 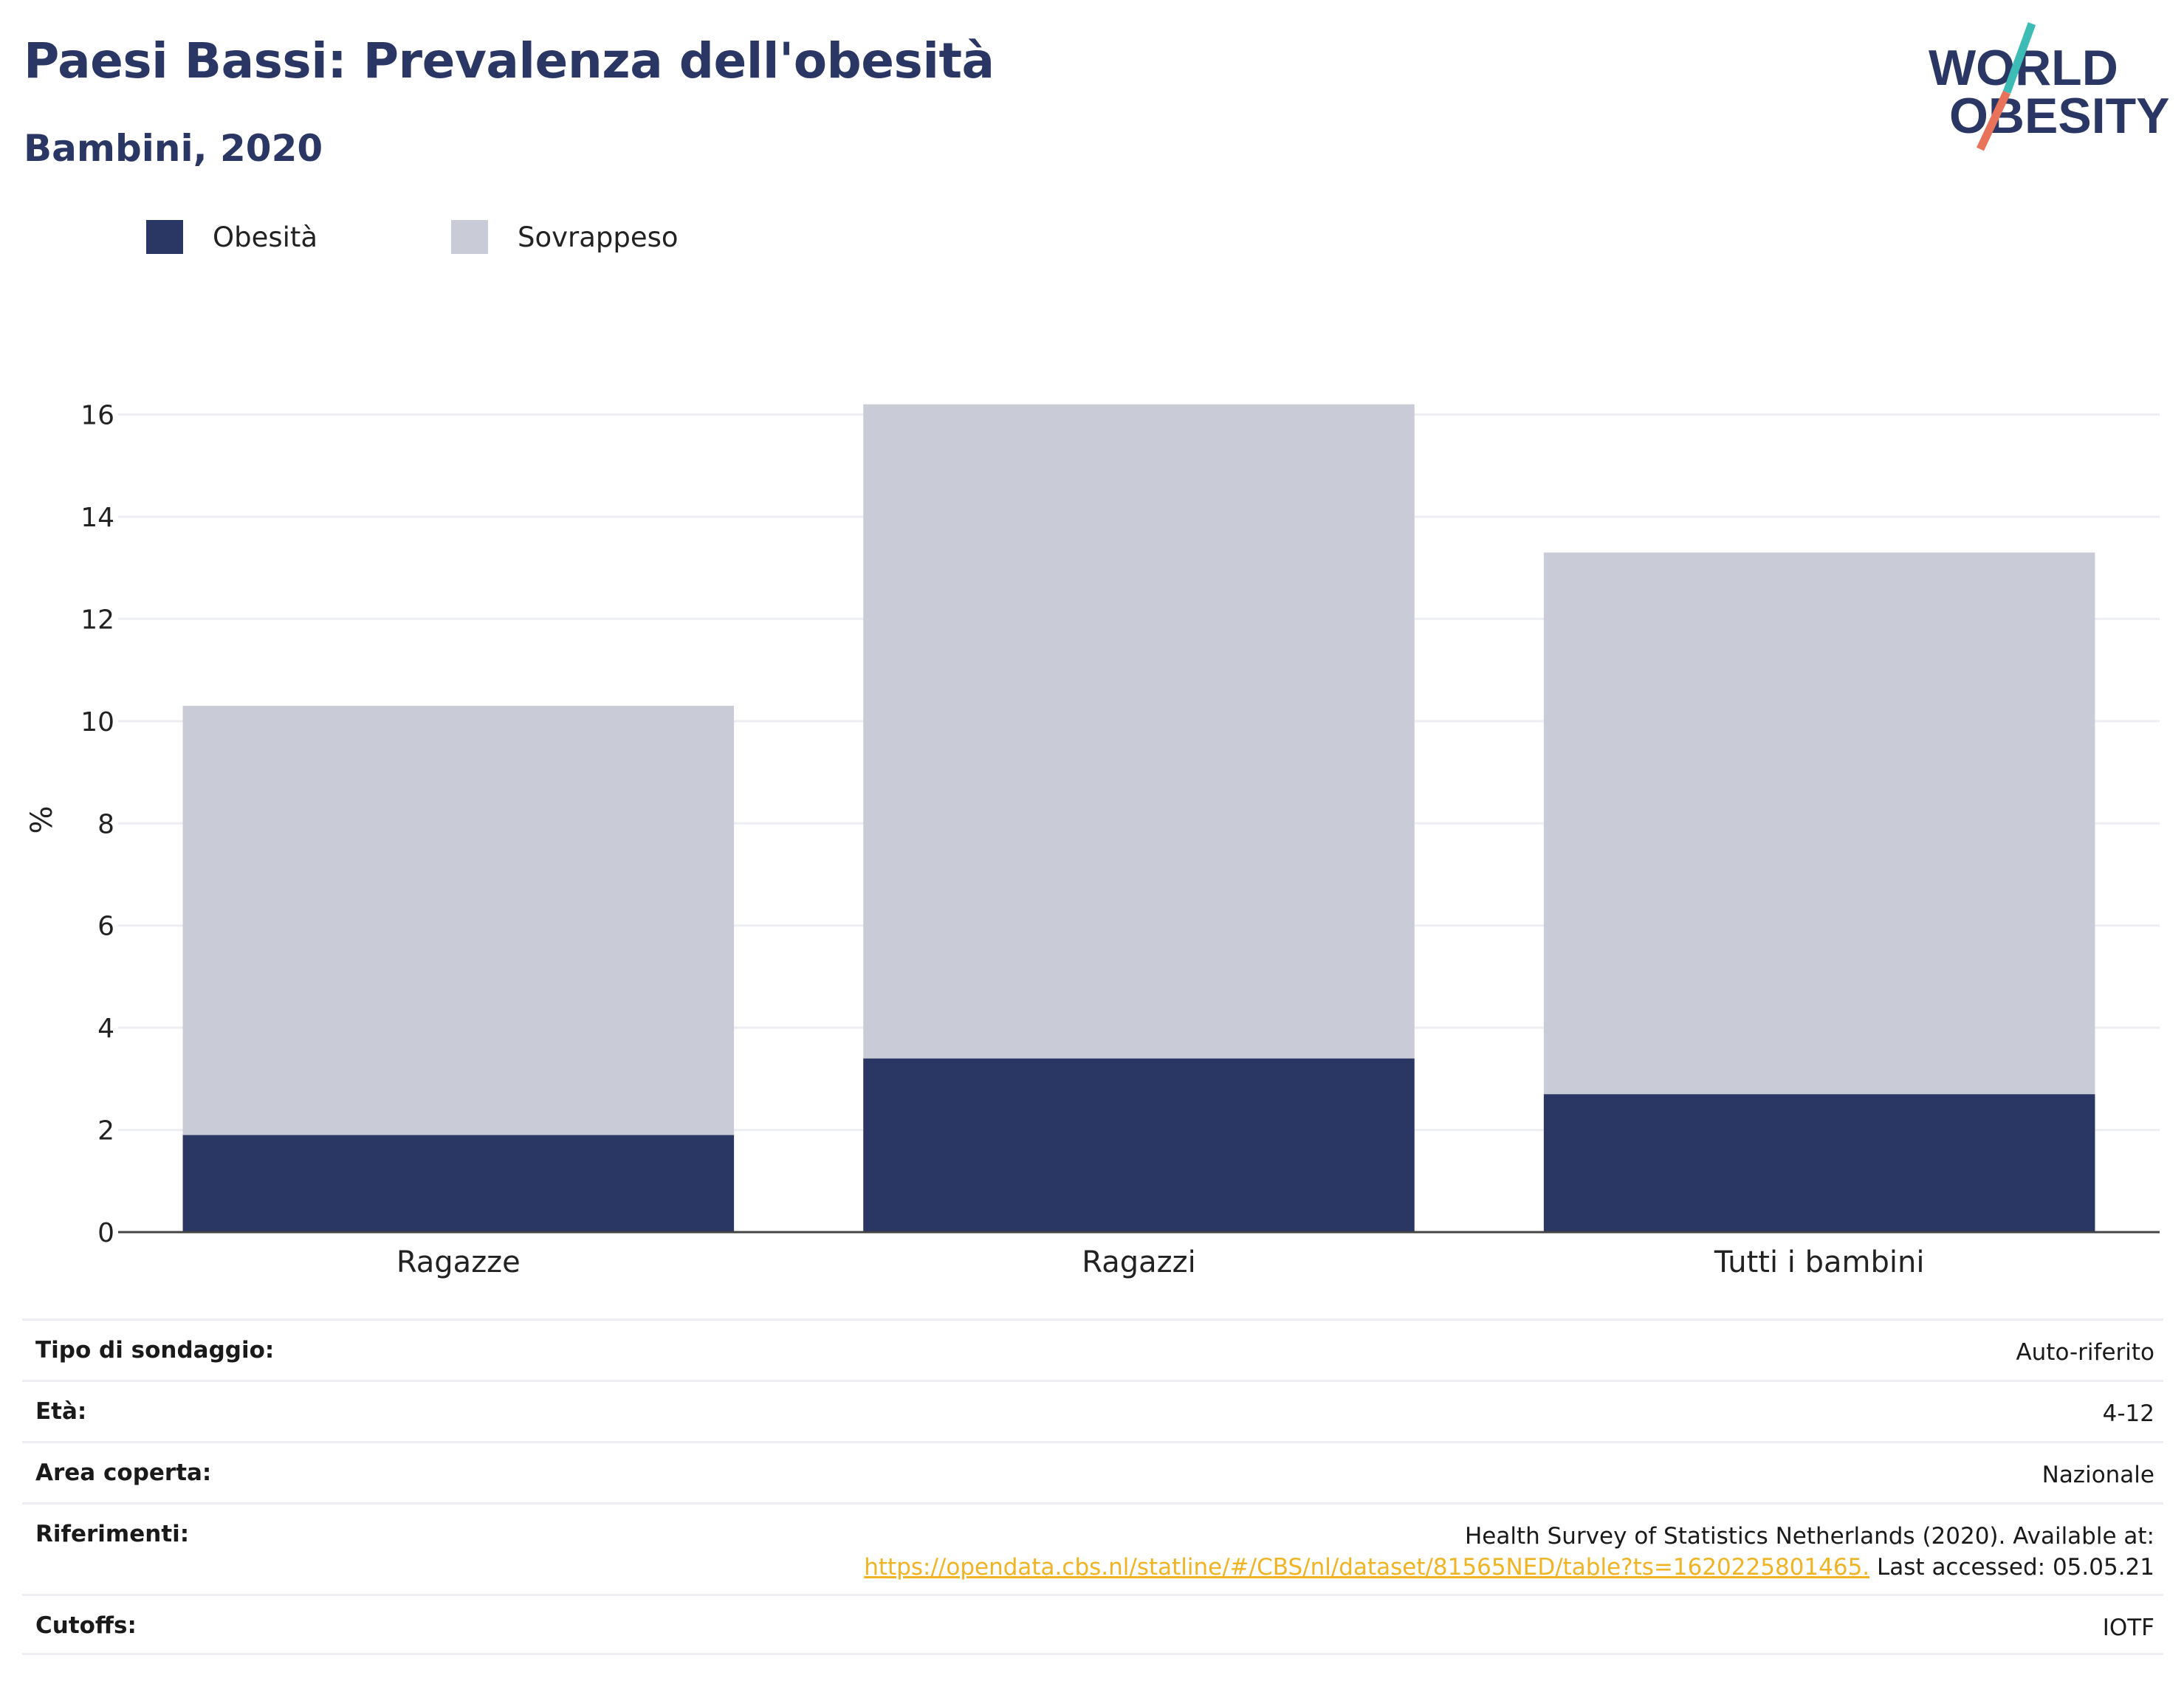 What do you see at coordinates (1820, 1262) in the screenshot?
I see `x-tick-label: Tutti i bambini` at bounding box center [1820, 1262].